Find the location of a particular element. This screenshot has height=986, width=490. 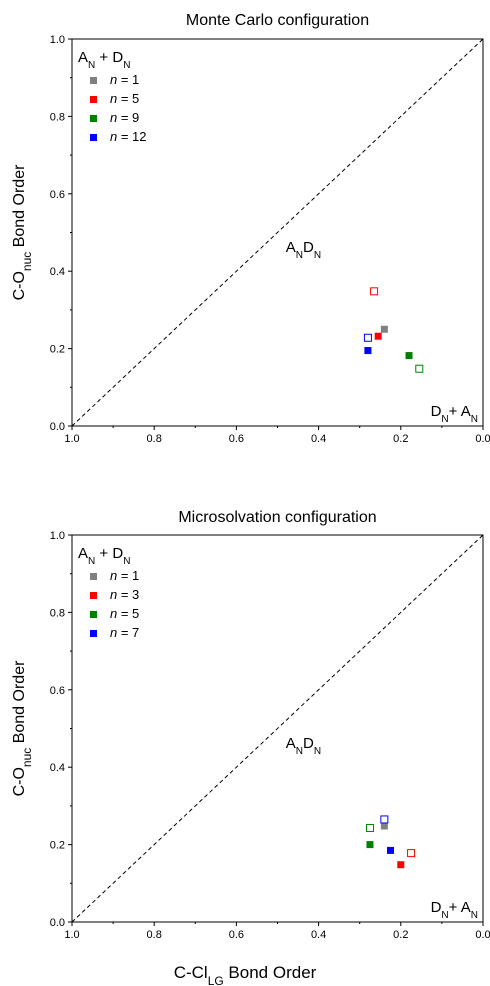

chart2-x-tick-label: 0.2 is located at coordinates (400, 935).